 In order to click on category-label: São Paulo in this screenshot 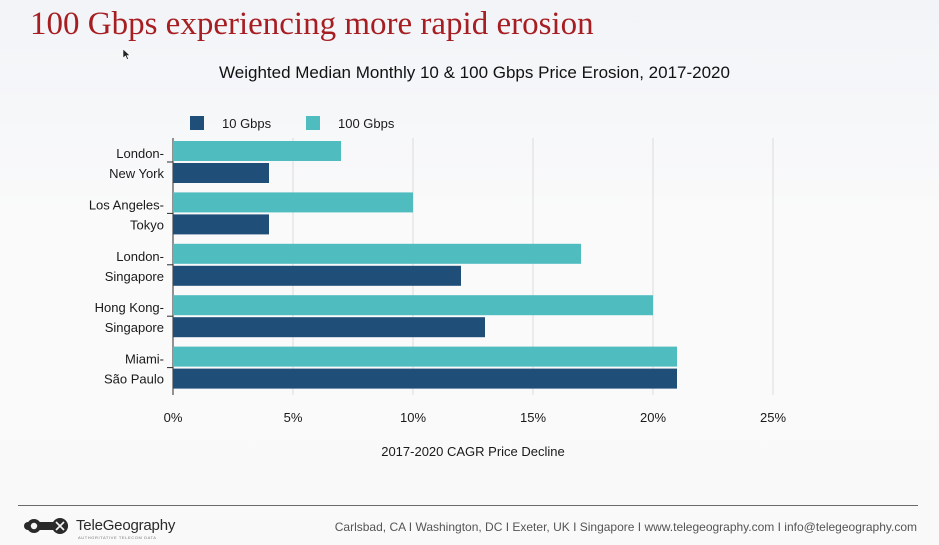, I will do `click(134, 379)`.